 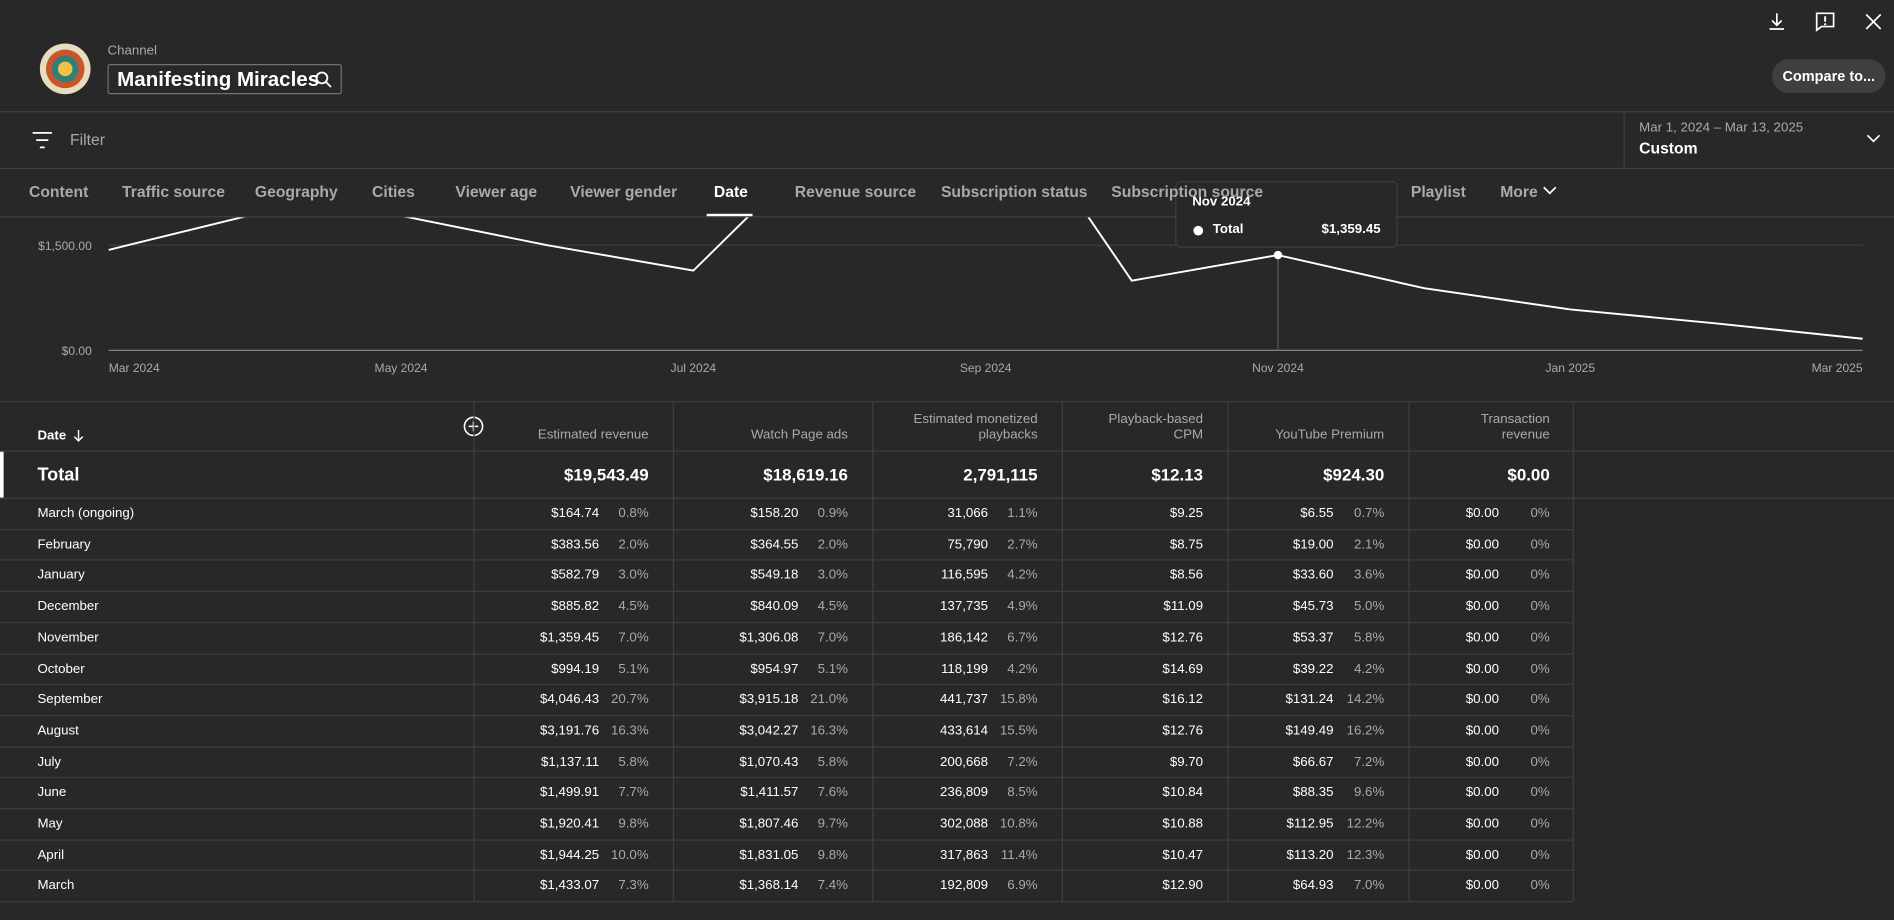 What do you see at coordinates (774, 513) in the screenshot?
I see `row-value: $158.20` at bounding box center [774, 513].